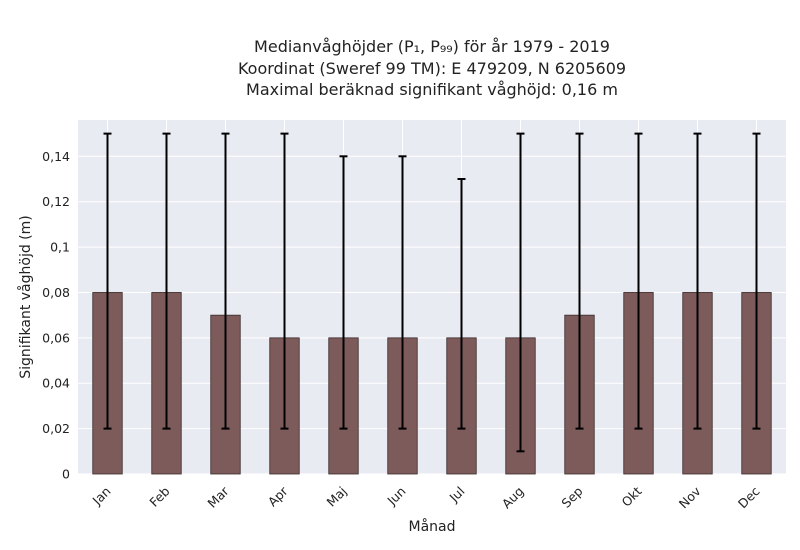  I want to click on x-tick-label-apr: Apr, so click(278, 496).